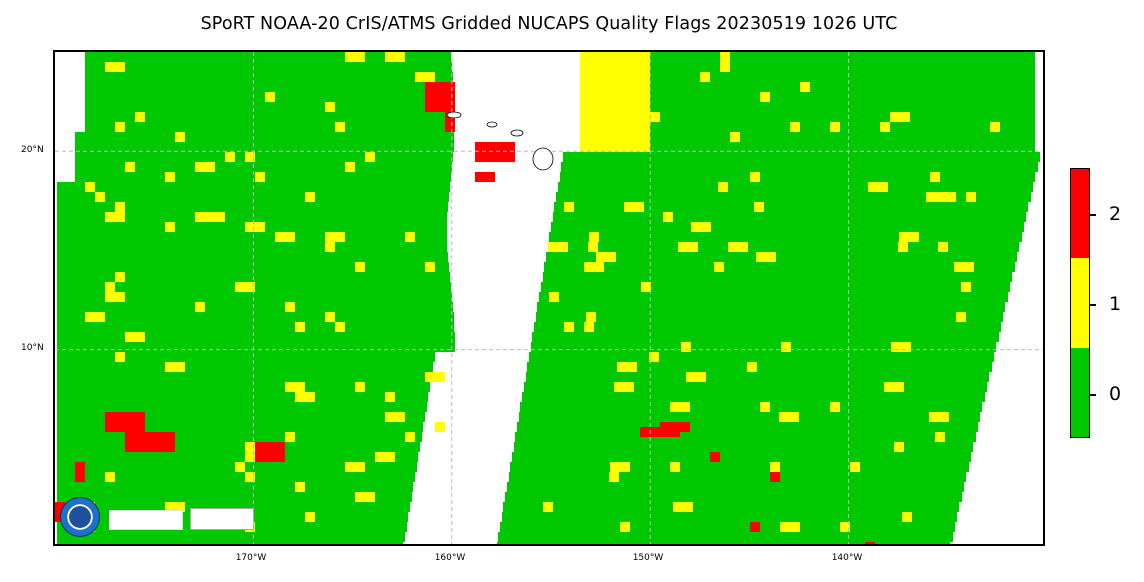  I want to click on lon-label-140w: 140°W, so click(847, 558).